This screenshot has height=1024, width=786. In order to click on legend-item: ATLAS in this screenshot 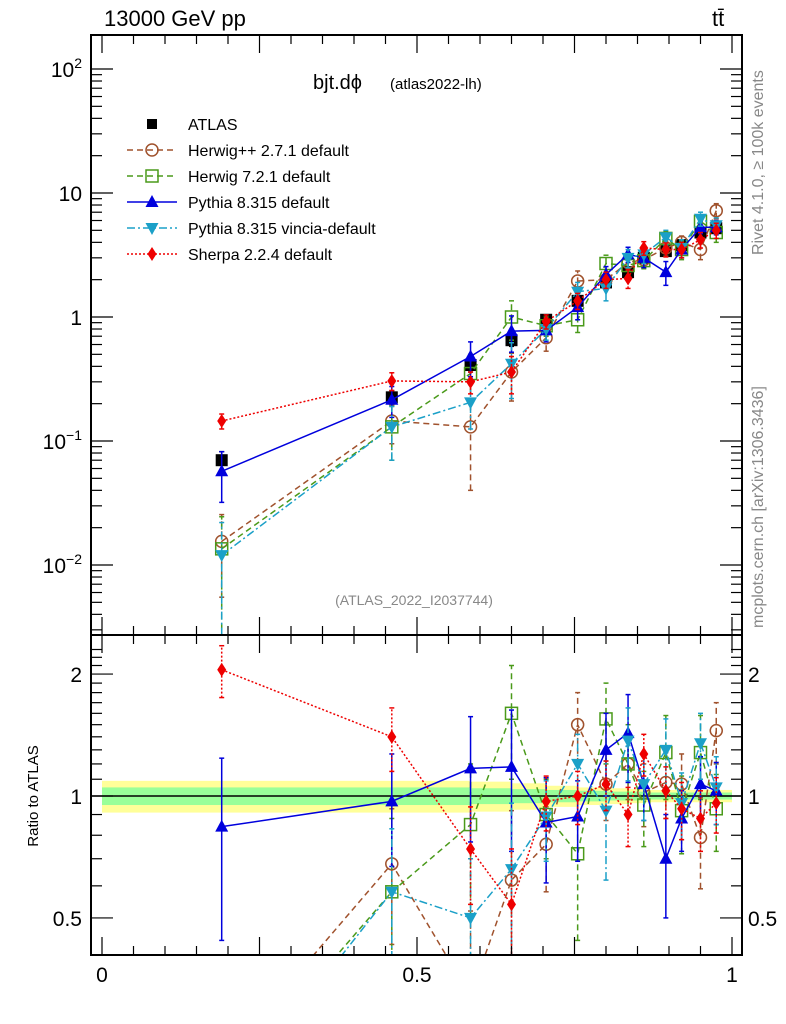, I will do `click(192, 125)`.